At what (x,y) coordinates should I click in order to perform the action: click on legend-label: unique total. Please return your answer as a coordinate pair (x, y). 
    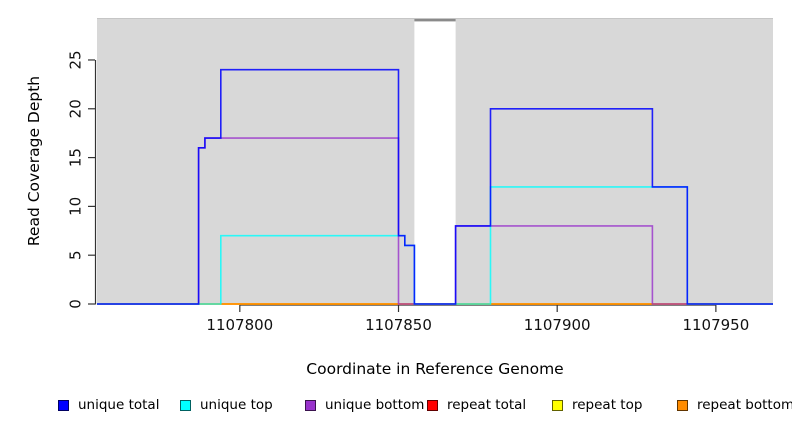
    Looking at the image, I should click on (119, 405).